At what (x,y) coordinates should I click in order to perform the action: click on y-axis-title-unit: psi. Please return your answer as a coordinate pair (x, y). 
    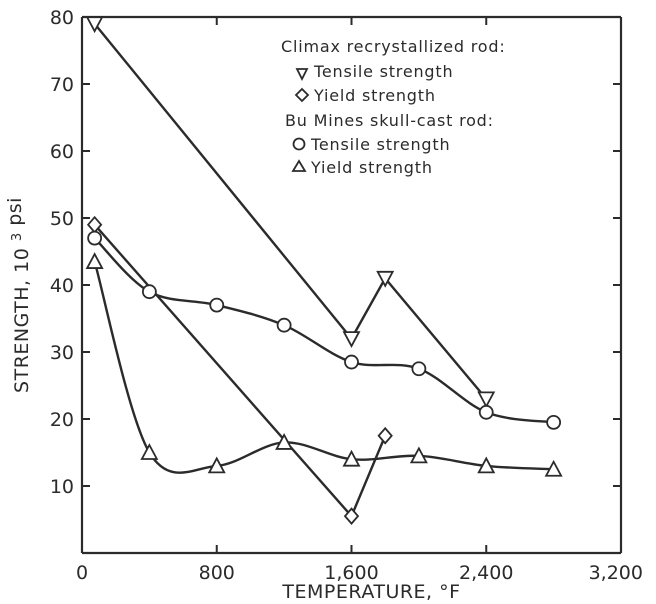
    Looking at the image, I should click on (15, 211).